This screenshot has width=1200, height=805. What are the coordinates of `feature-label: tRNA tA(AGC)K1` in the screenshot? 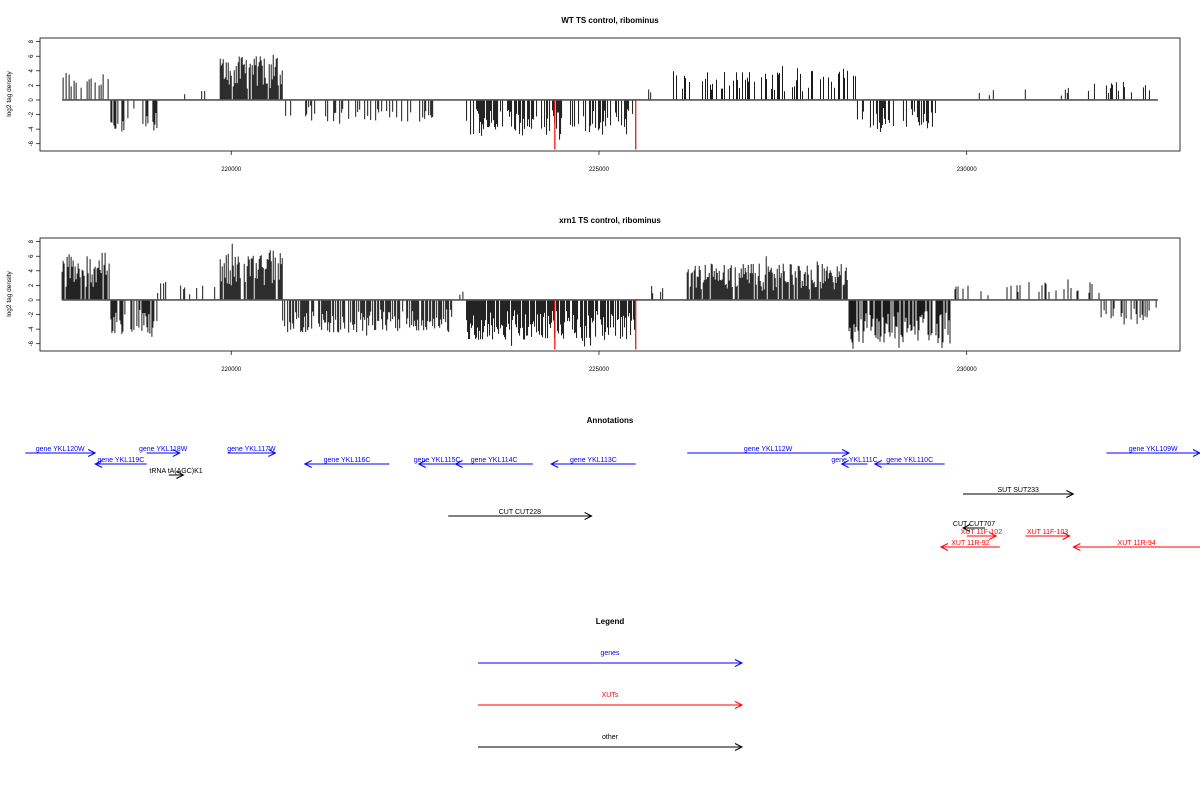 It's located at (175, 471).